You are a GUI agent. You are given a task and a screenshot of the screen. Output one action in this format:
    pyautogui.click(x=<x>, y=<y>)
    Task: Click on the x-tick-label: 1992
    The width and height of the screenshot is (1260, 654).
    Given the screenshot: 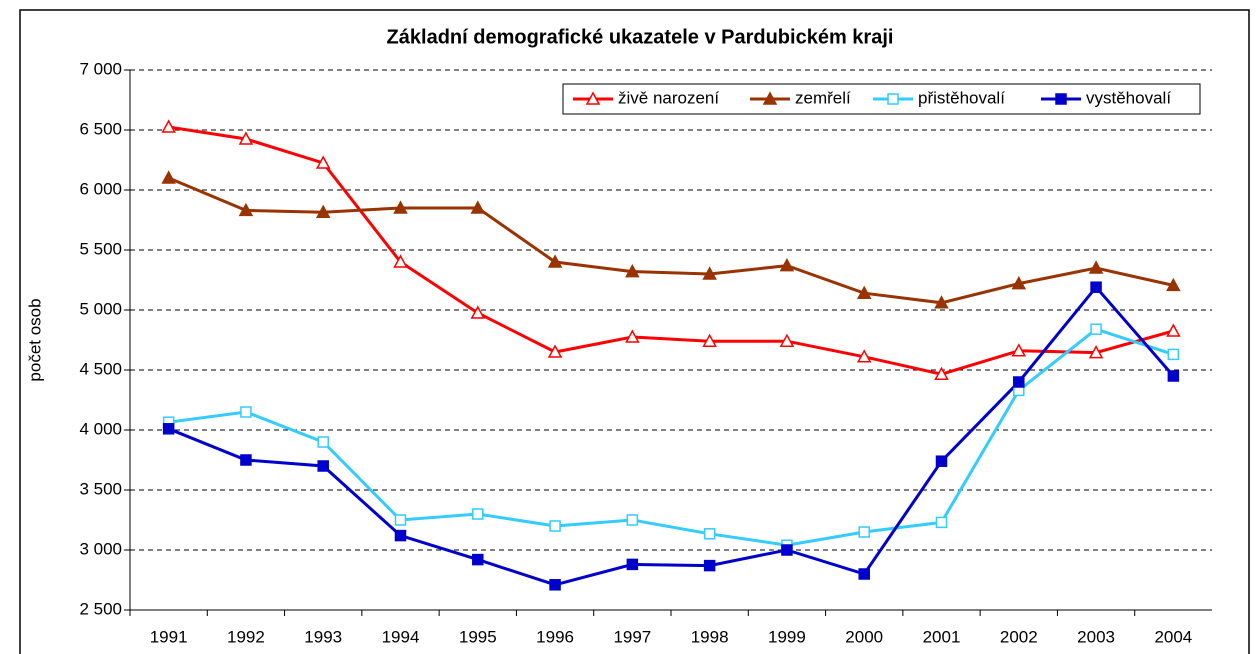 What is the action you would take?
    pyautogui.click(x=246, y=636)
    